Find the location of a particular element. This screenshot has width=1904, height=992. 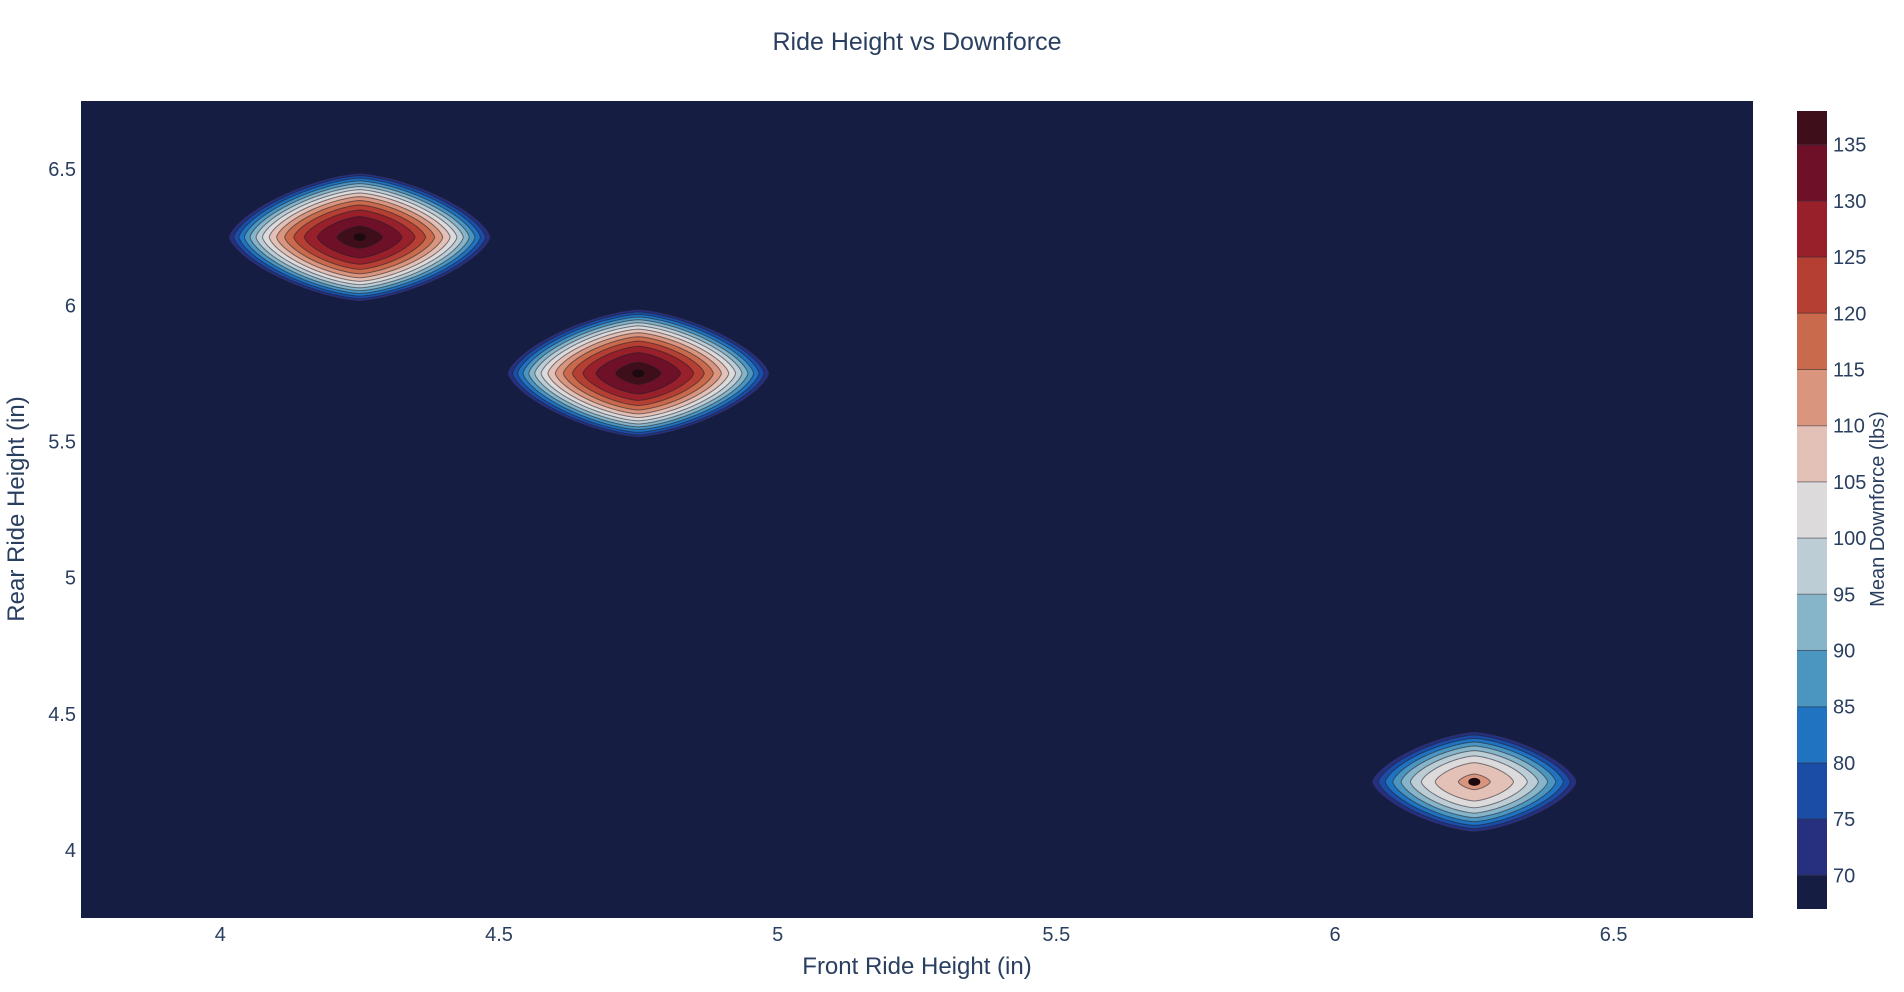

colorbar-tick-label: 110 is located at coordinates (1849, 427).